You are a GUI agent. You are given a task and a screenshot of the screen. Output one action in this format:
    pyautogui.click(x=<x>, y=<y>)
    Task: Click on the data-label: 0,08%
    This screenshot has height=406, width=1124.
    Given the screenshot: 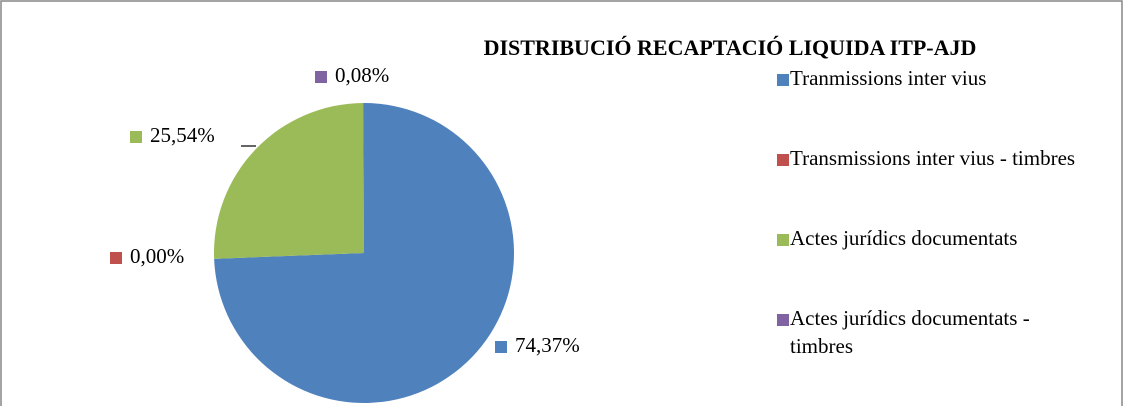 What is the action you would take?
    pyautogui.click(x=362, y=75)
    